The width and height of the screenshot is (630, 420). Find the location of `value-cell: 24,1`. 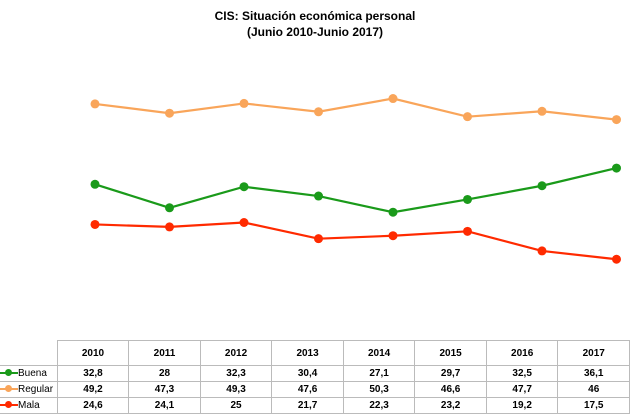

value-cell: 24,1 is located at coordinates (164, 405).